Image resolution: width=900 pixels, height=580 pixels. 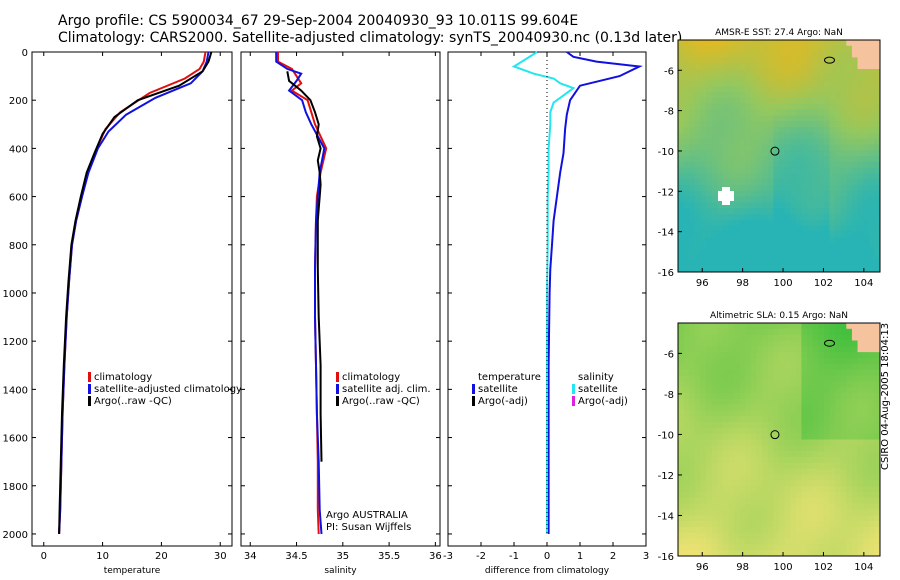 What do you see at coordinates (15, 487) in the screenshot?
I see `depth-tick-label: 1800` at bounding box center [15, 487].